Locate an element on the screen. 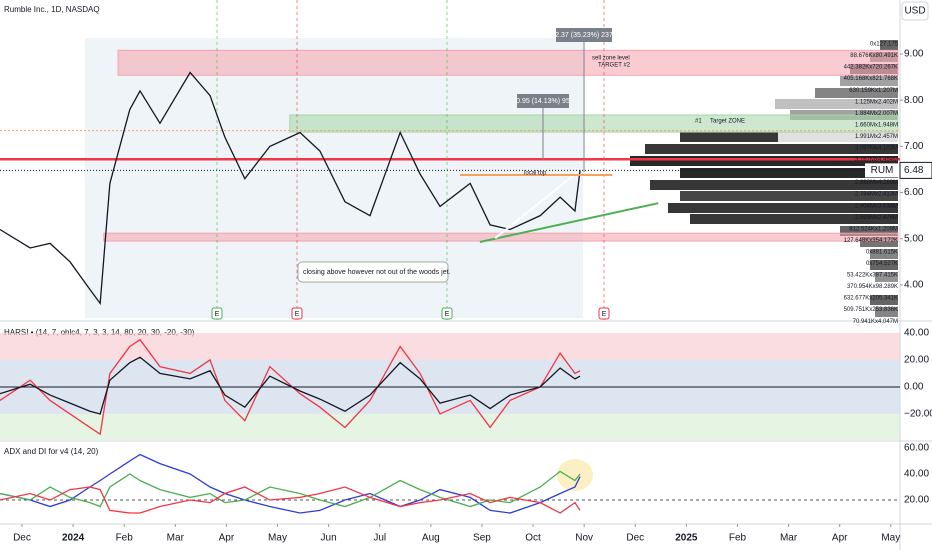 The width and height of the screenshot is (932, 550). profile-label: 509.751Kx253.836K is located at coordinates (871, 310).